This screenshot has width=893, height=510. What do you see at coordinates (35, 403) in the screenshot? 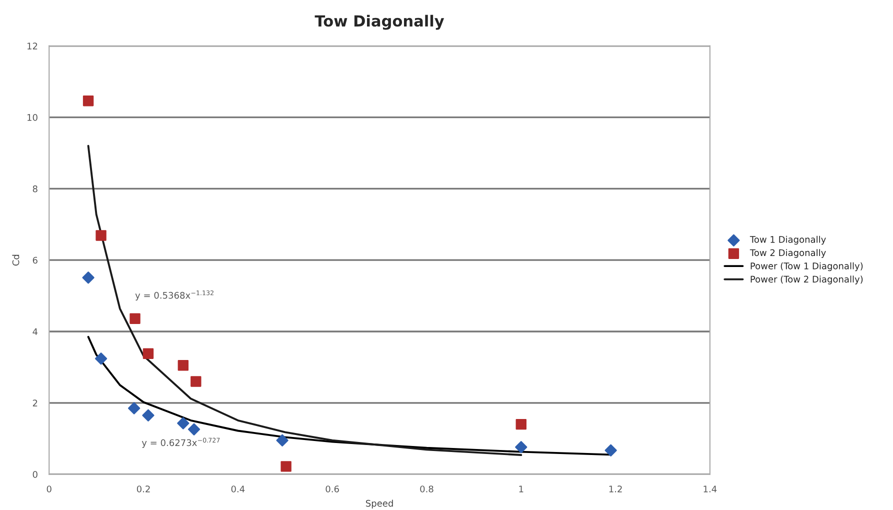
I see `y-tick-label: 2` at bounding box center [35, 403].